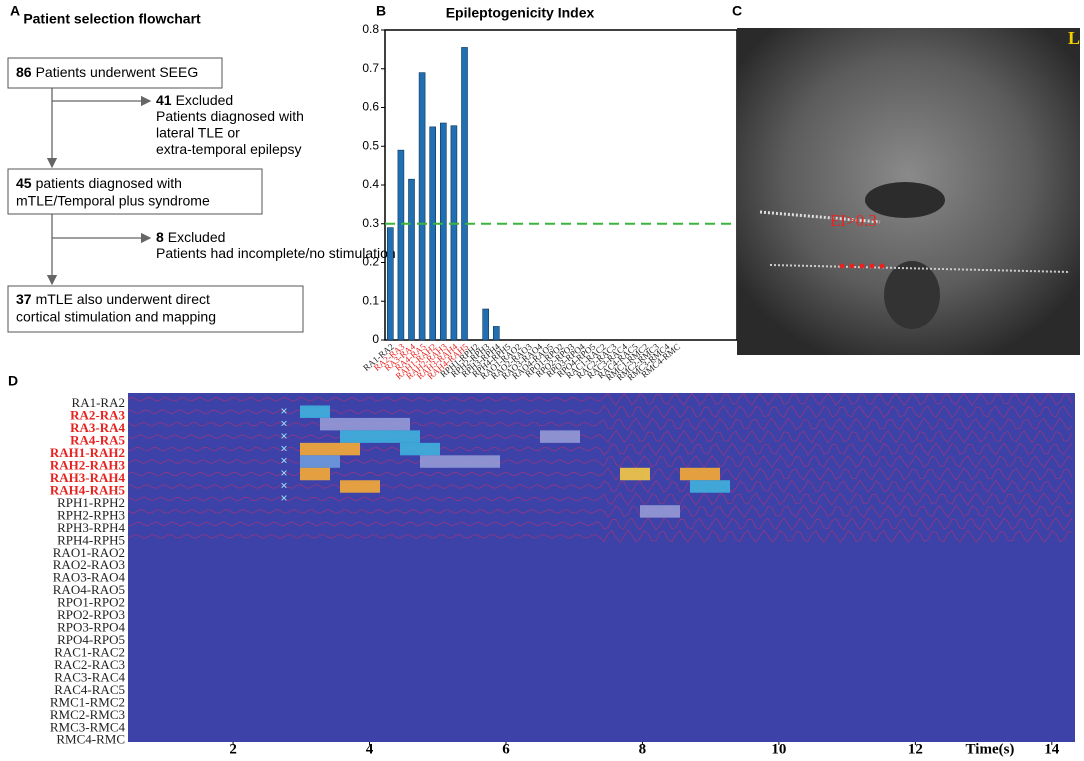 Image resolution: width=1084 pixels, height=761 pixels. What do you see at coordinates (89, 651) in the screenshot?
I see `row-label: RAC1-RAC2` at bounding box center [89, 651].